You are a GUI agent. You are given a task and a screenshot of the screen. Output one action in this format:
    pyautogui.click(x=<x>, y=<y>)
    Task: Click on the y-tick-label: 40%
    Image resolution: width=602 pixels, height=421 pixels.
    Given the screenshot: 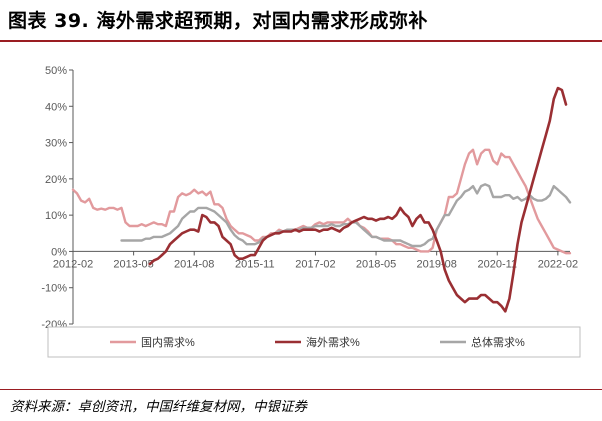 What is the action you would take?
    pyautogui.click(x=56, y=107)
    